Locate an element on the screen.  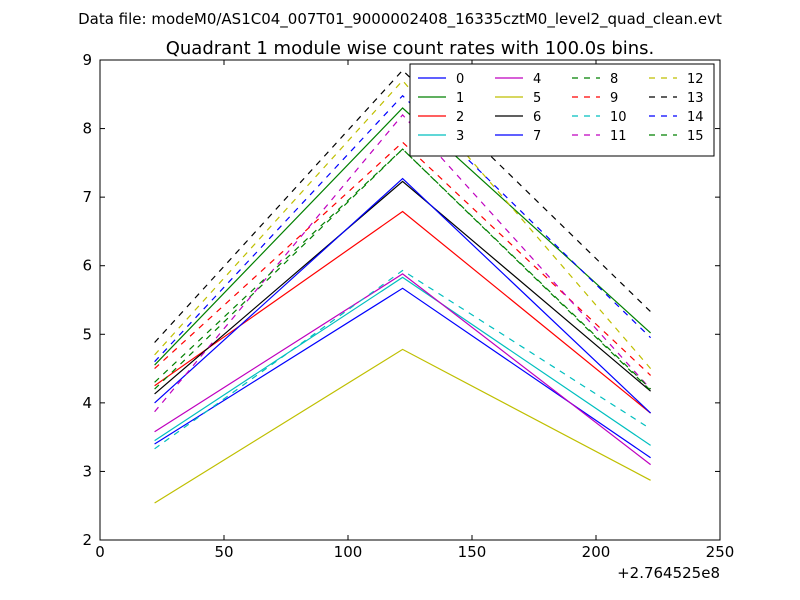
y-tick-label: 5 is located at coordinates (87, 334).